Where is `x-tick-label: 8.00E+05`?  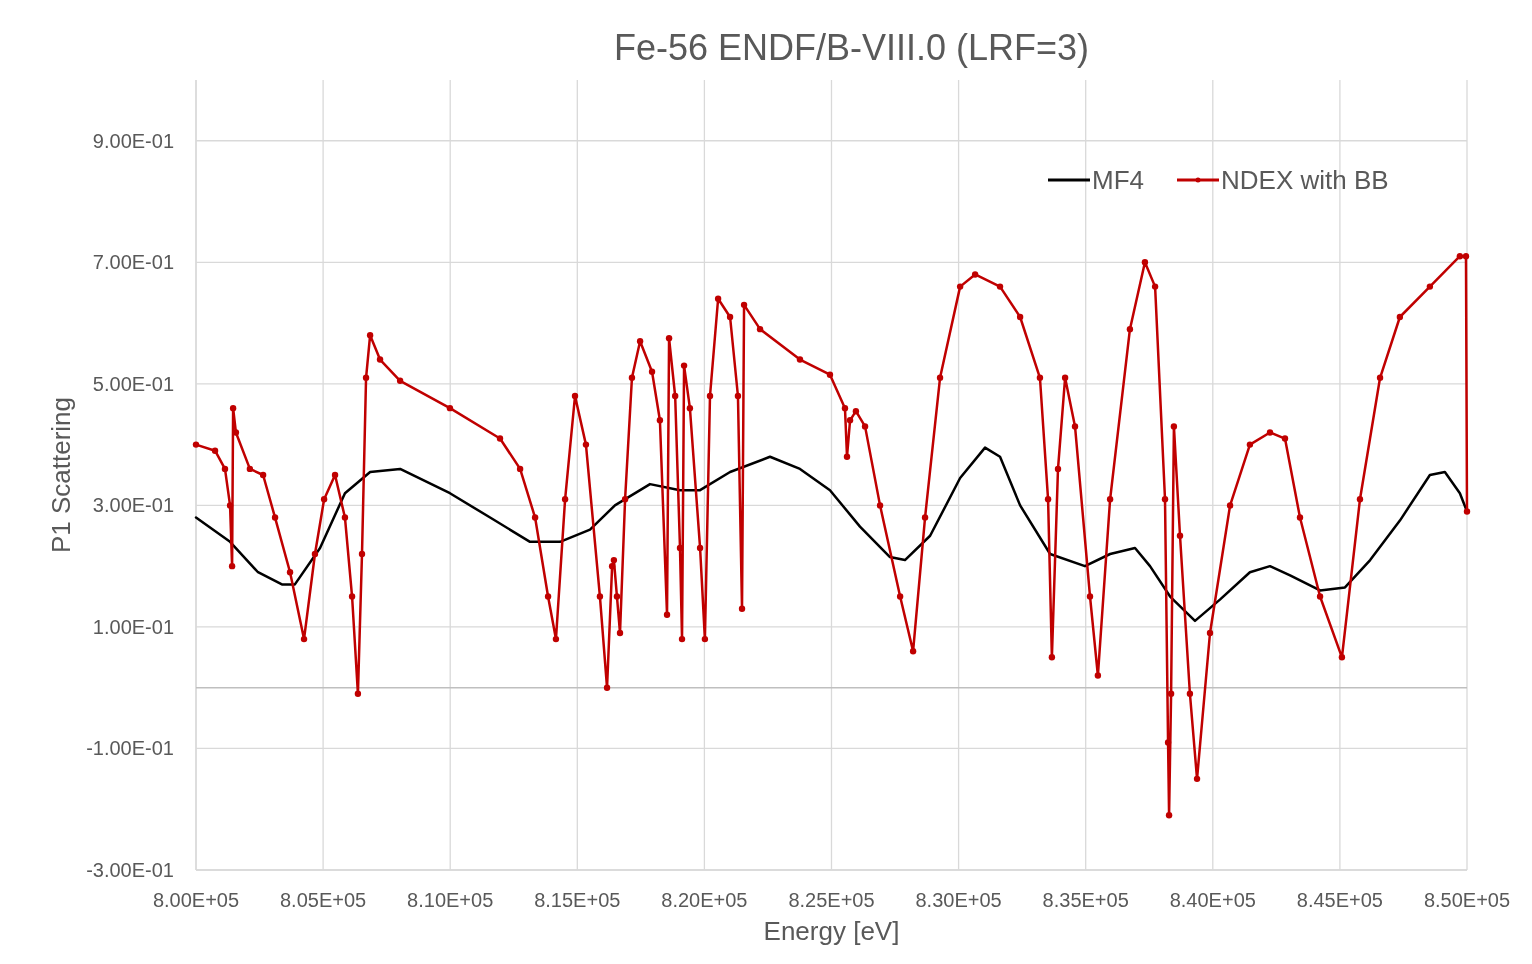 x-tick-label: 8.00E+05 is located at coordinates (196, 900).